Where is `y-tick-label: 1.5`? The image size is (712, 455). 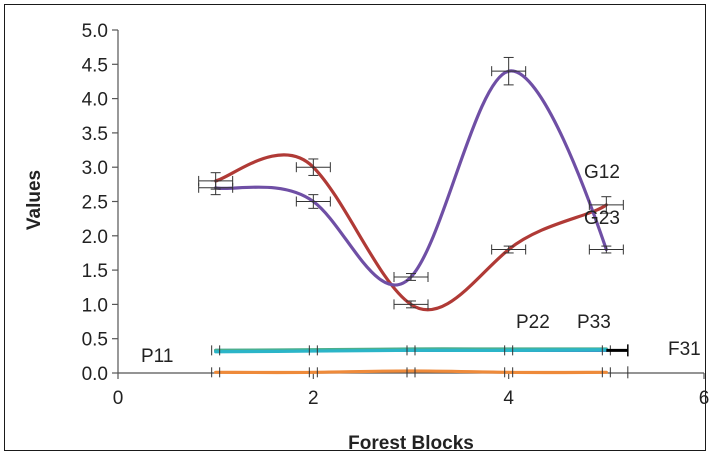
y-tick-label: 1.5 is located at coordinates (95, 271).